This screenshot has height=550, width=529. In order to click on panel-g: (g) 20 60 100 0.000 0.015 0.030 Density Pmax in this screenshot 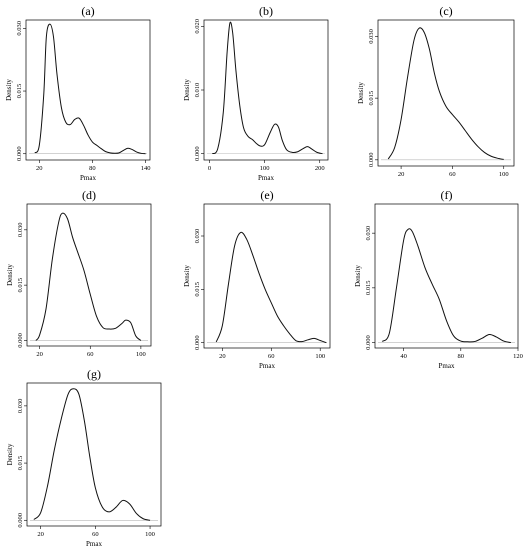, I will do `click(84, 457)`.